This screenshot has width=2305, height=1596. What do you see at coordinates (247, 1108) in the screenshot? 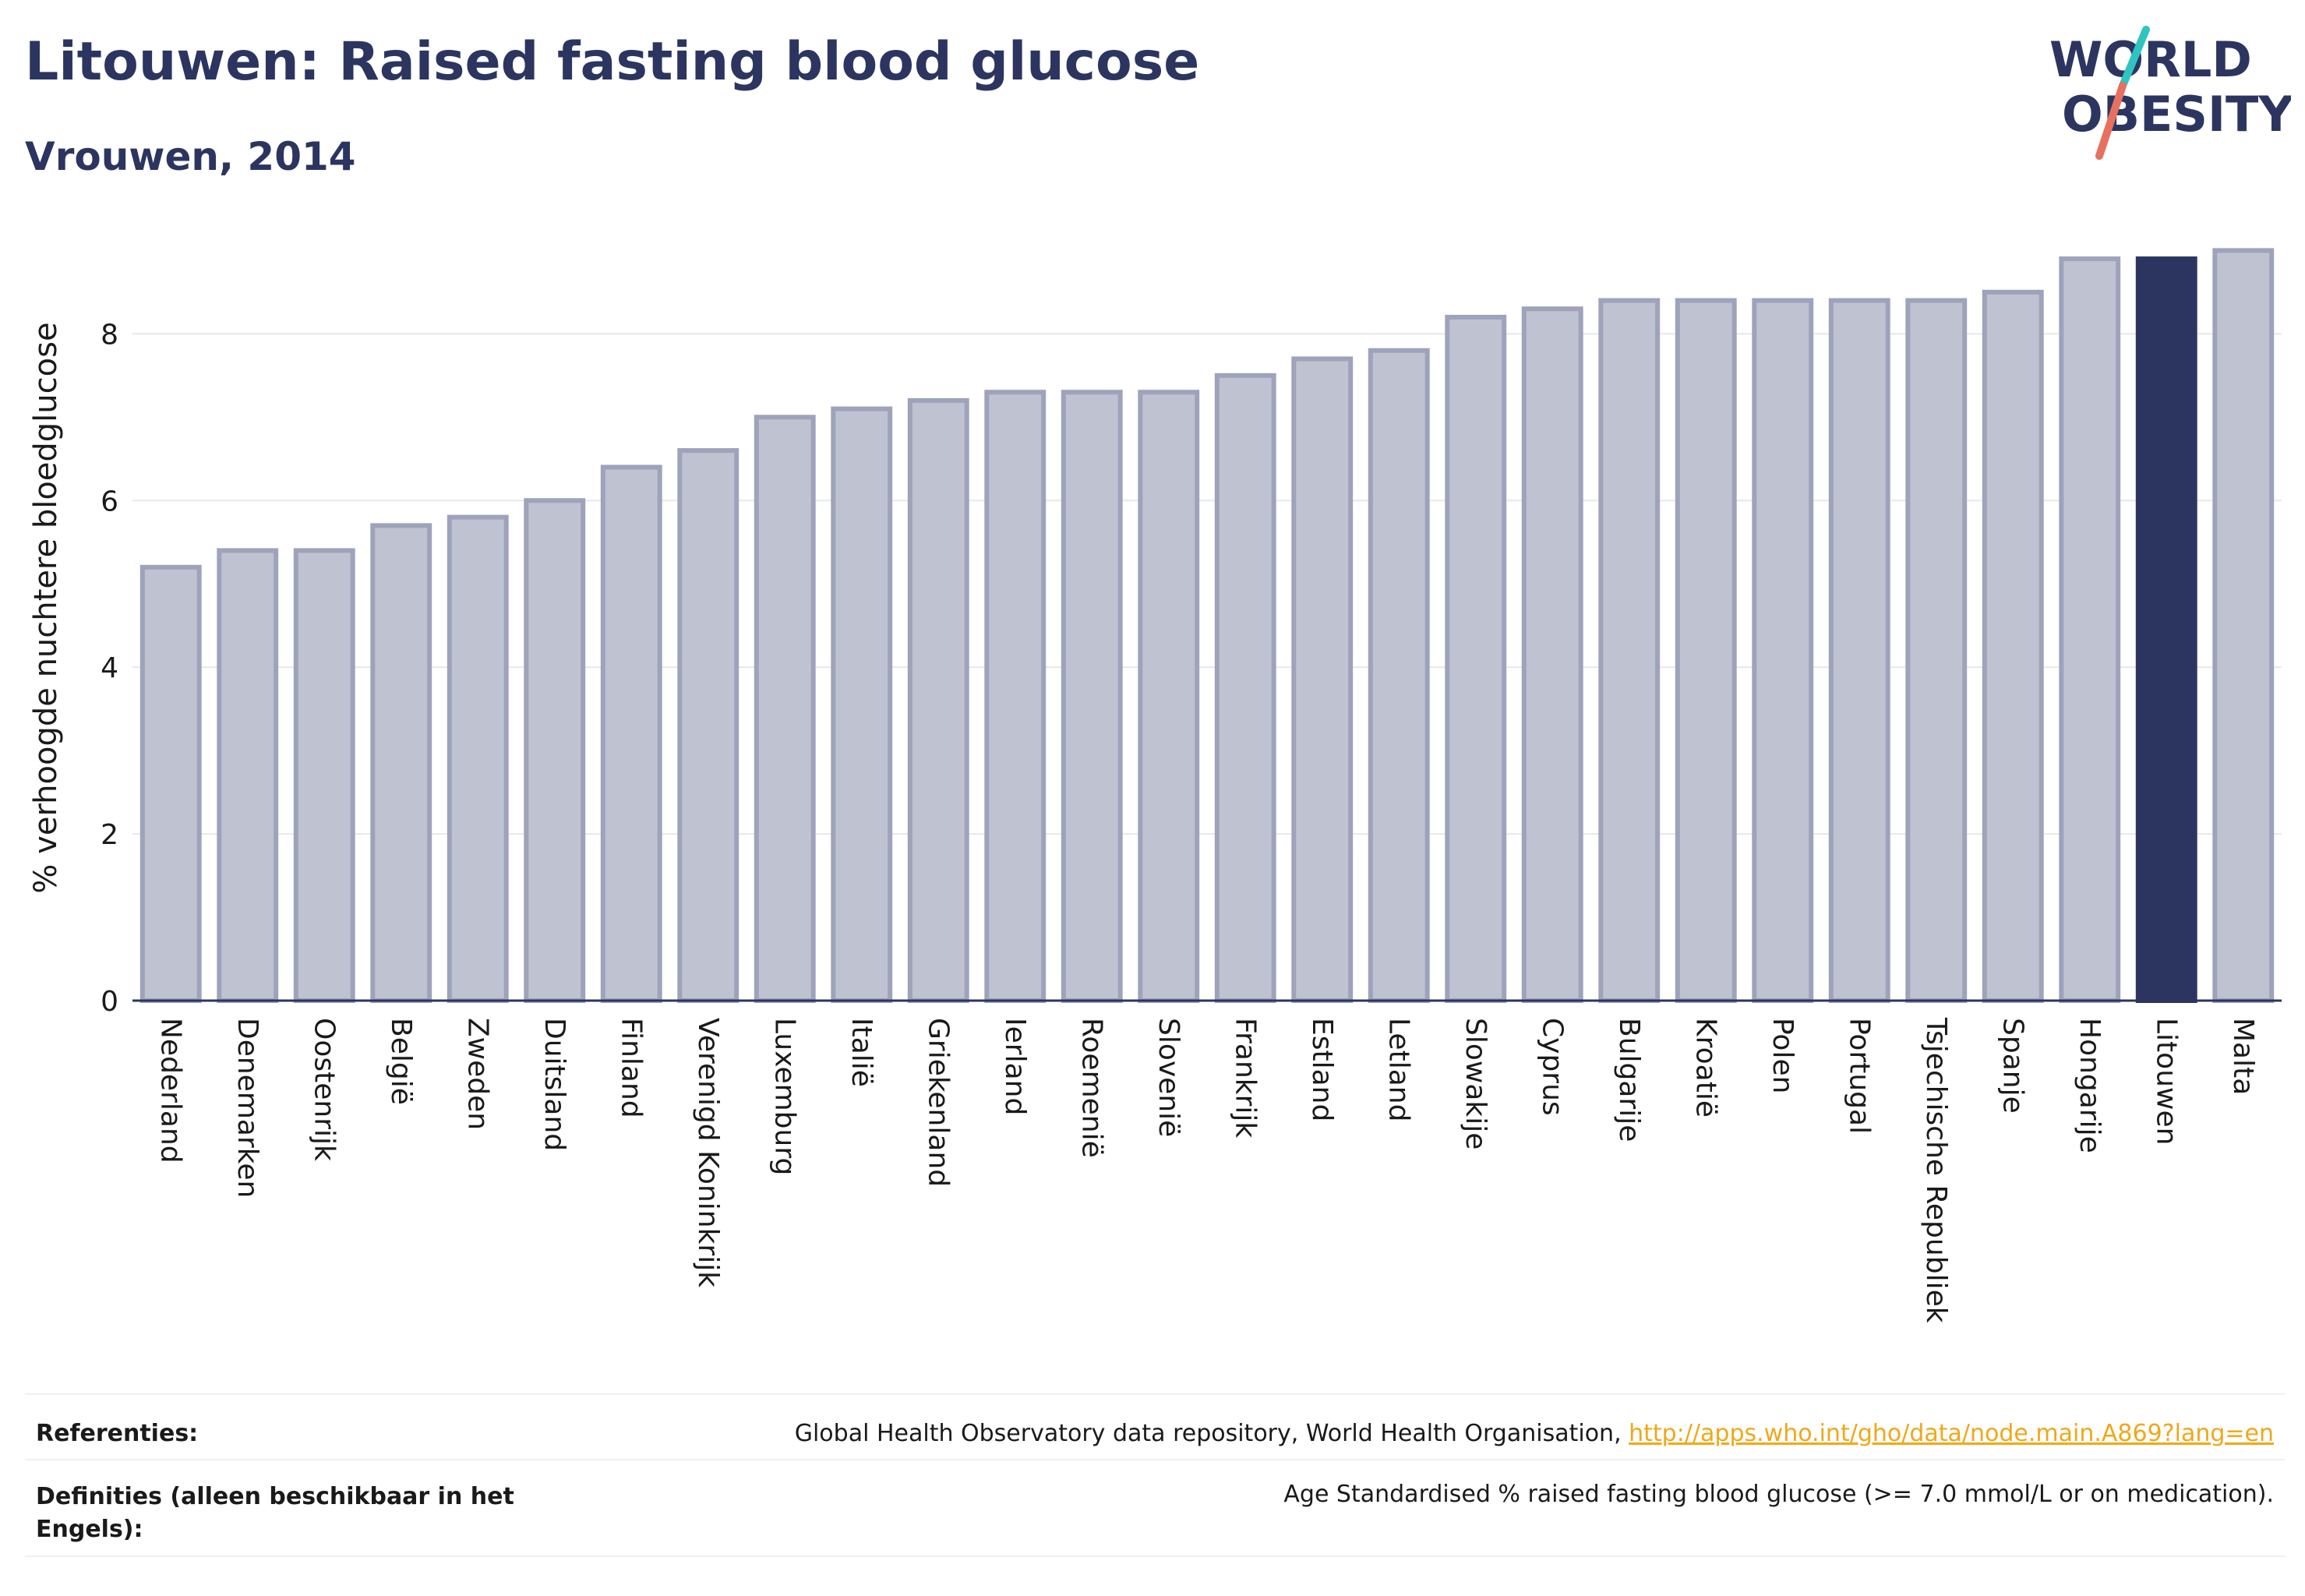
I see `x-tick-label: Denemarken` at bounding box center [247, 1108].